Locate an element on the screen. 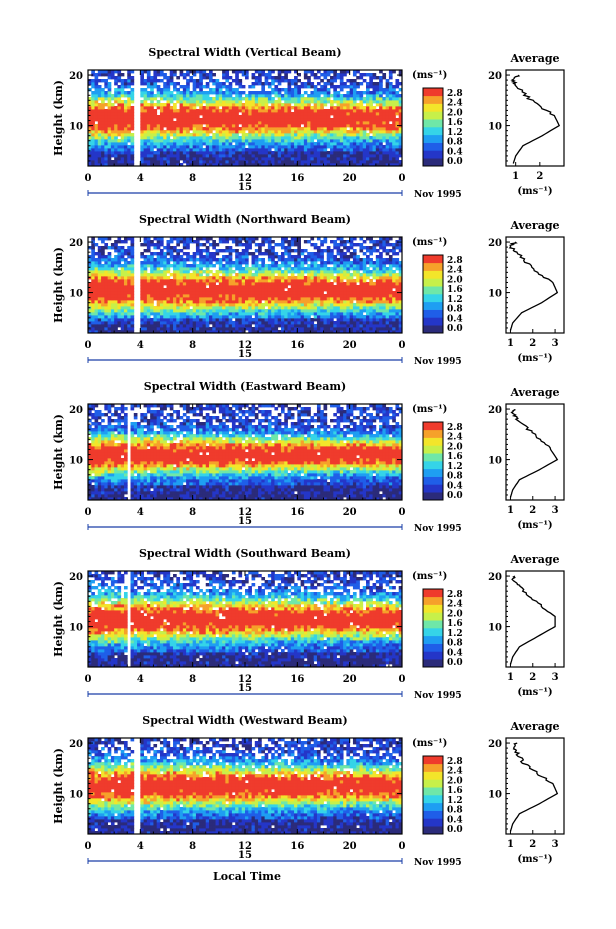  colorbar-frame is located at coordinates (433, 127).